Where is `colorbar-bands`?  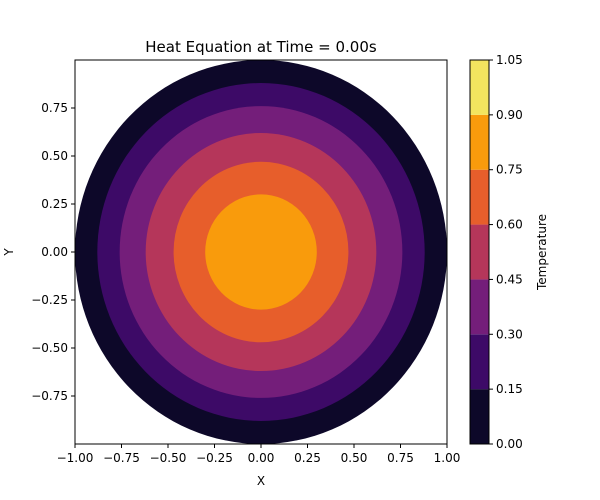 colorbar-bands is located at coordinates (479, 252).